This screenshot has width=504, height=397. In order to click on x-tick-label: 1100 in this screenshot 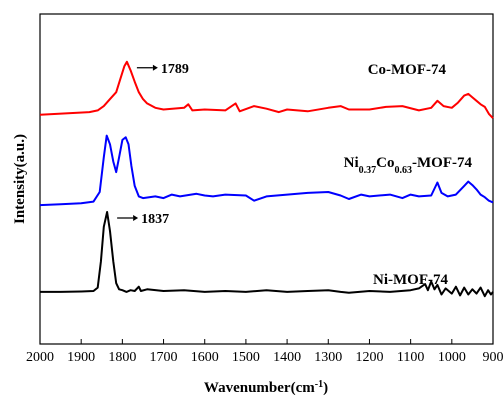, I will do `click(410, 357)`.